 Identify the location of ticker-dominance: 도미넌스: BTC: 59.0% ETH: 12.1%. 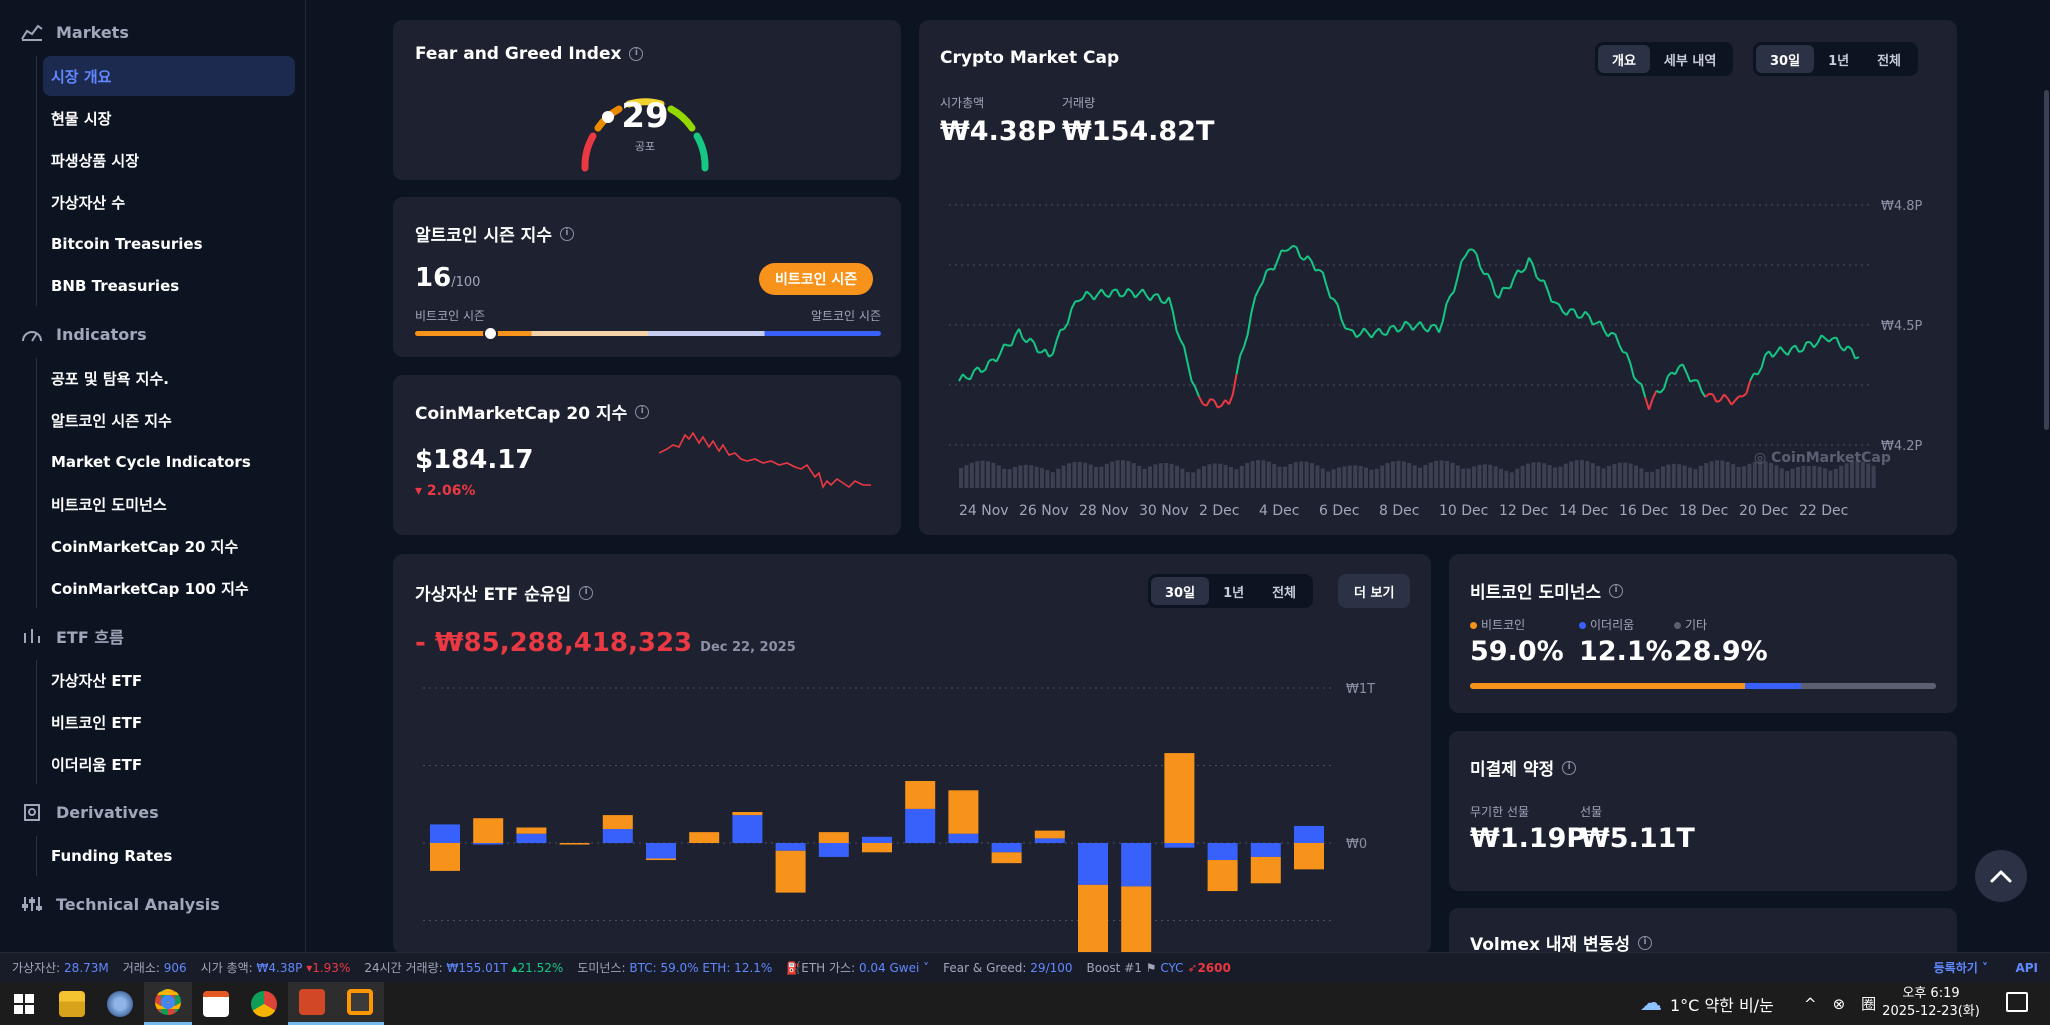
(675, 968).